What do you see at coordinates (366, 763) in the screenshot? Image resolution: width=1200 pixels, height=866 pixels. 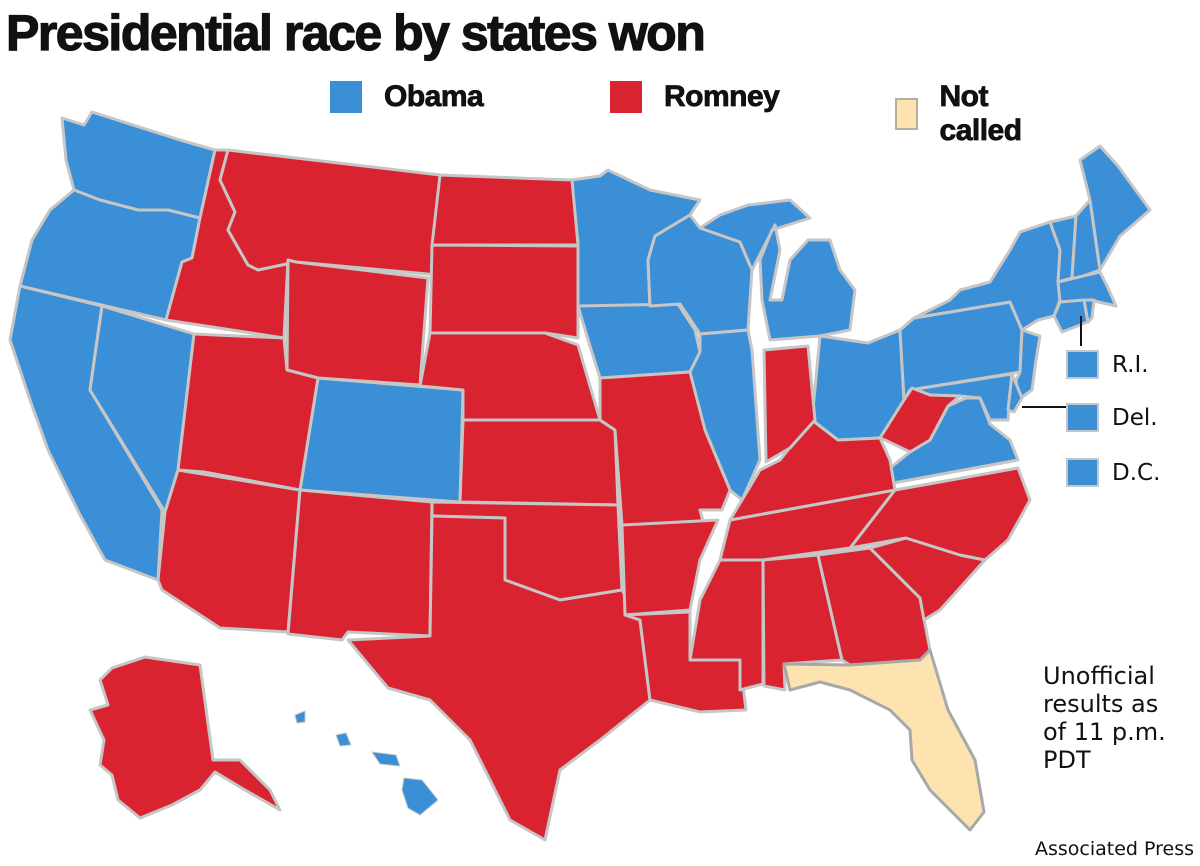 I see `state-hawaii` at bounding box center [366, 763].